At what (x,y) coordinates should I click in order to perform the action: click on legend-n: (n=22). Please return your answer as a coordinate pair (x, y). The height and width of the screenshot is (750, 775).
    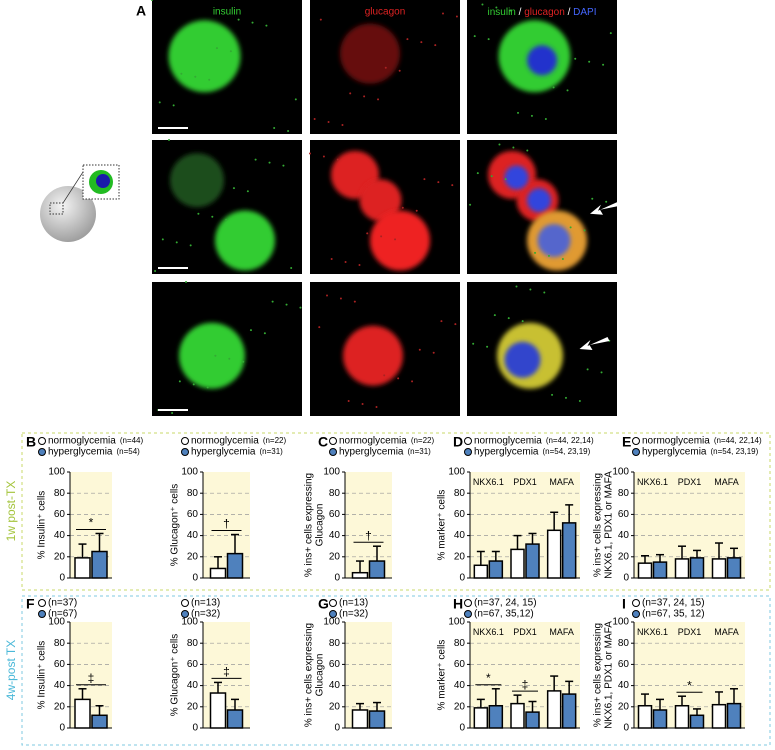
    Looking at the image, I should click on (275, 440).